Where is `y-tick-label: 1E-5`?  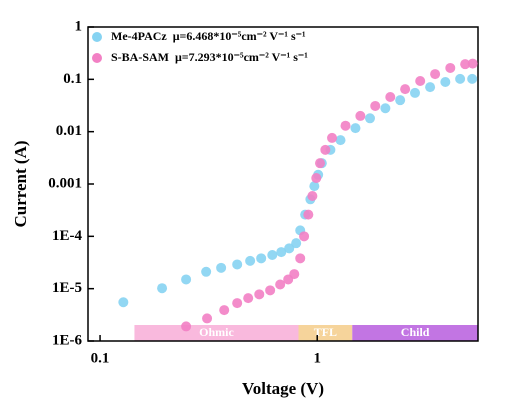 y-tick-label: 1E-5 is located at coordinates (67, 288).